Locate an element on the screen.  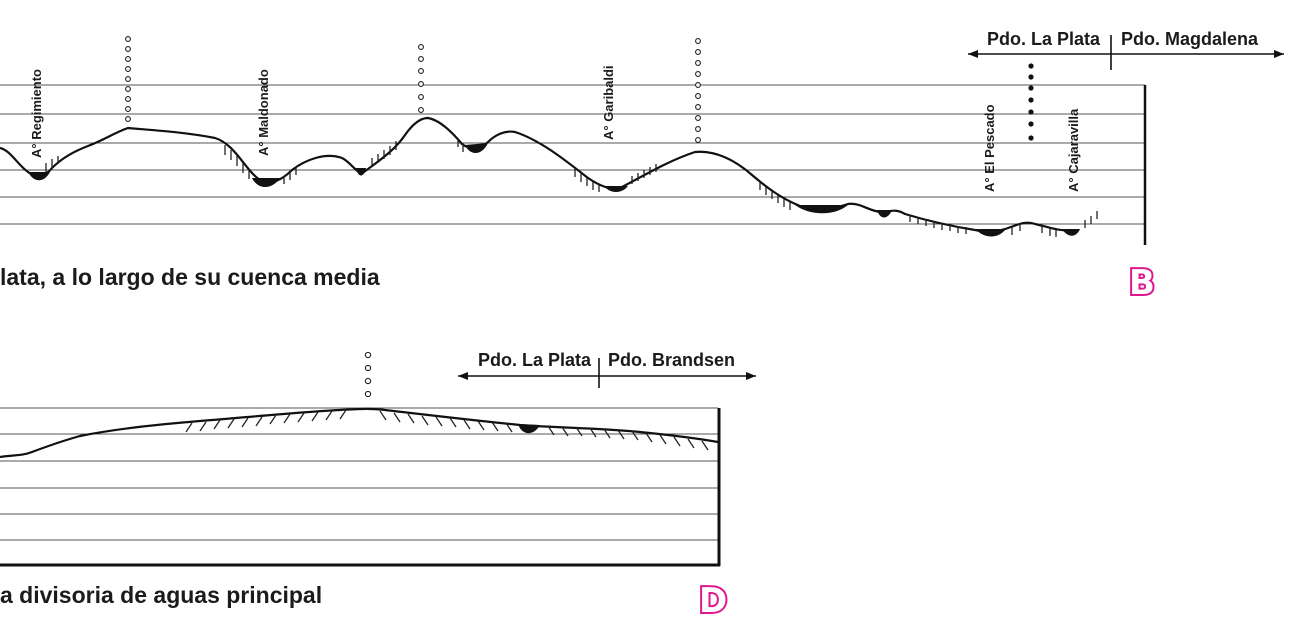
panel-letter-b: B is located at coordinates (1142, 283).